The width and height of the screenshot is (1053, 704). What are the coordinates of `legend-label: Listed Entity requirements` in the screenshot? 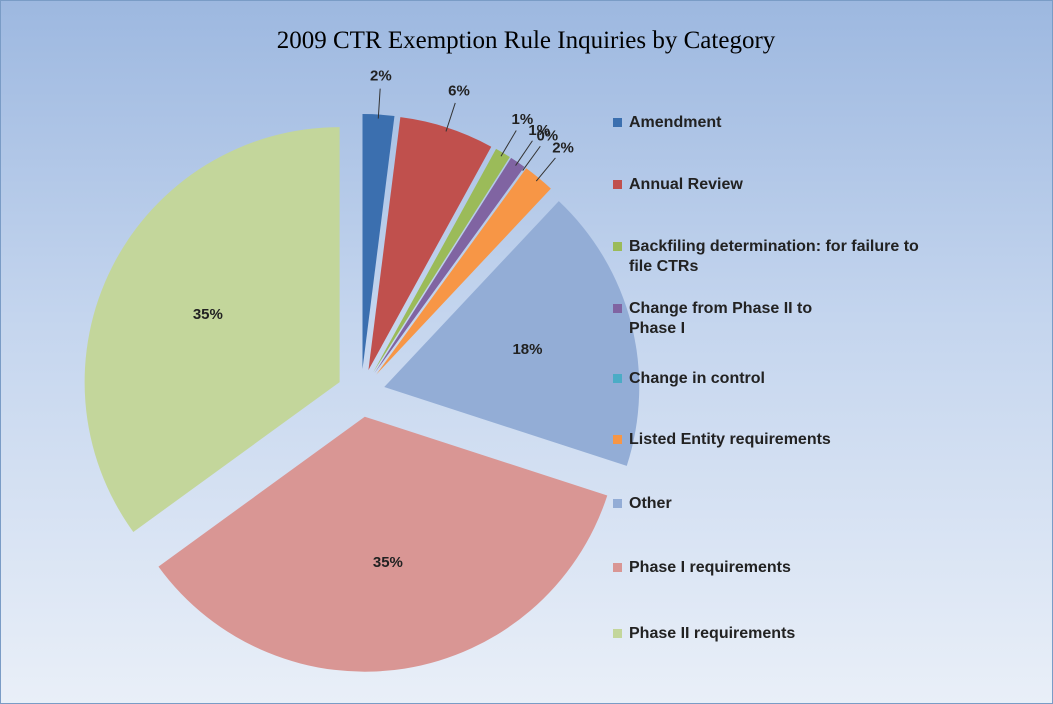 It's located at (730, 439).